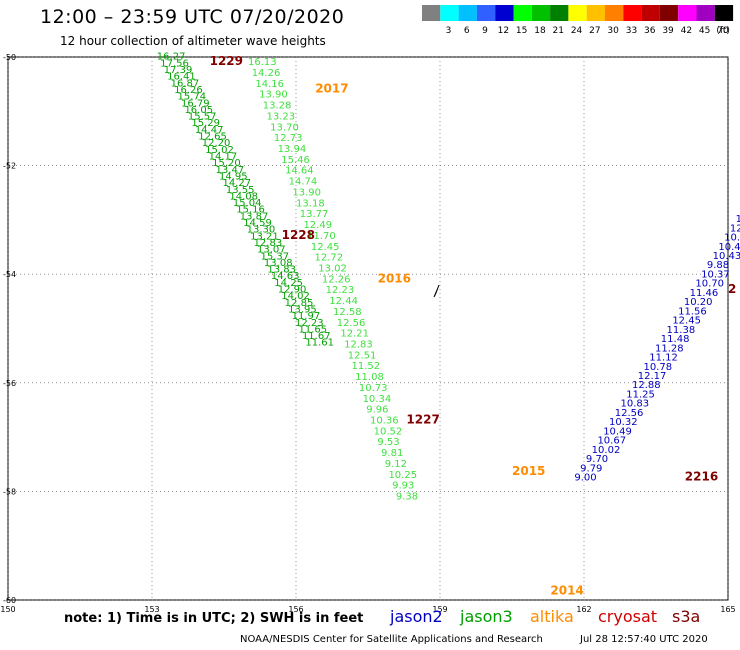 The width and height of the screenshot is (740, 650). What do you see at coordinates (347, 312) in the screenshot?
I see `wave-height-label: 12.58` at bounding box center [347, 312].